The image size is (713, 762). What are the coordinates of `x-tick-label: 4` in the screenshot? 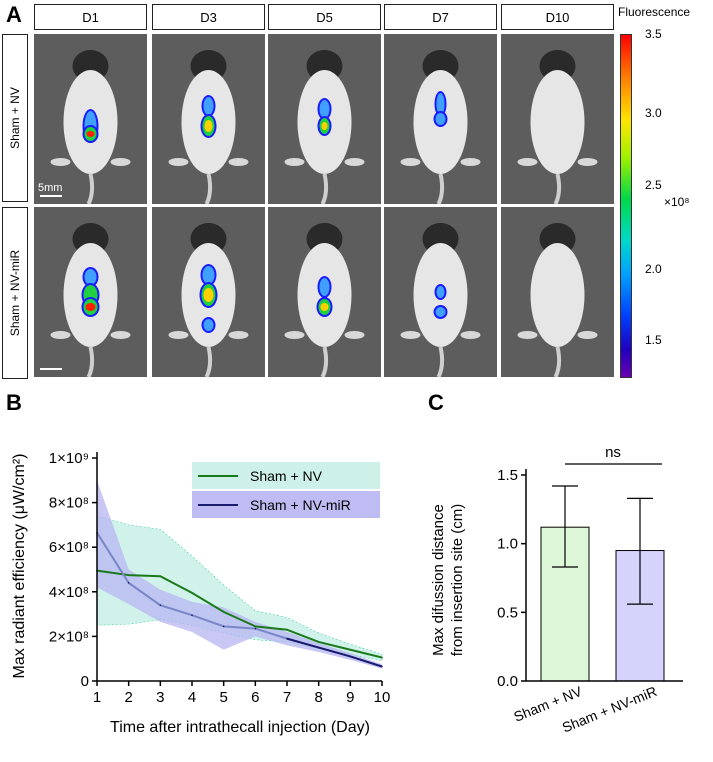 It's located at (192, 697).